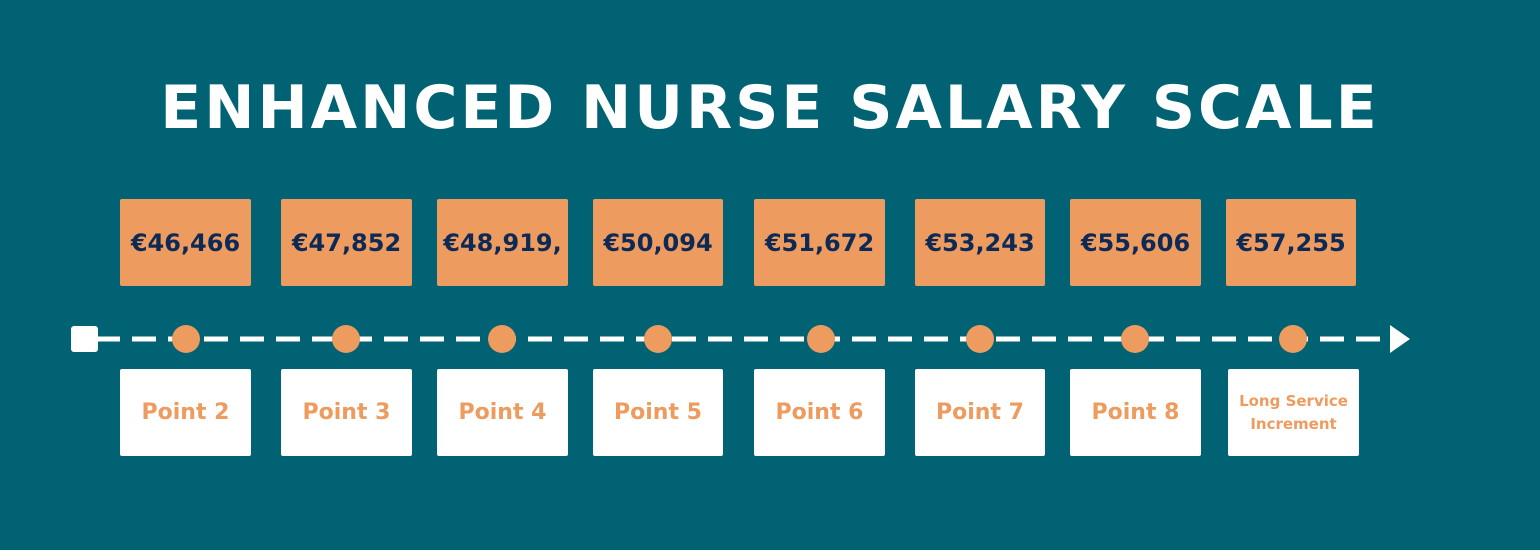  What do you see at coordinates (1135, 242) in the screenshot?
I see `salary-box-point-8: €55,606` at bounding box center [1135, 242].